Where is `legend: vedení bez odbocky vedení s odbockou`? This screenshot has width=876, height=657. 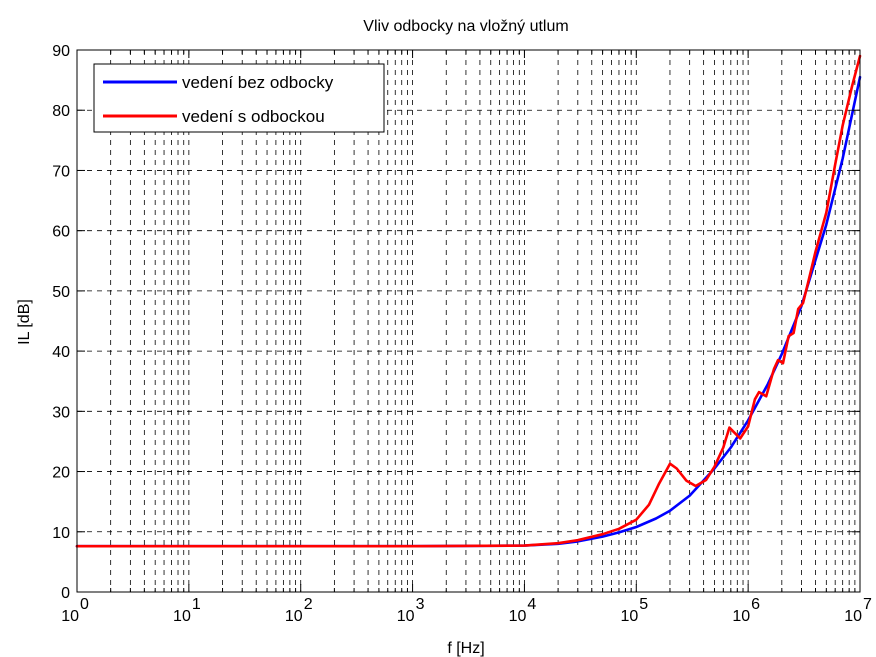
legend: vedení bez odbocky vedení s odbockou is located at coordinates (239, 98).